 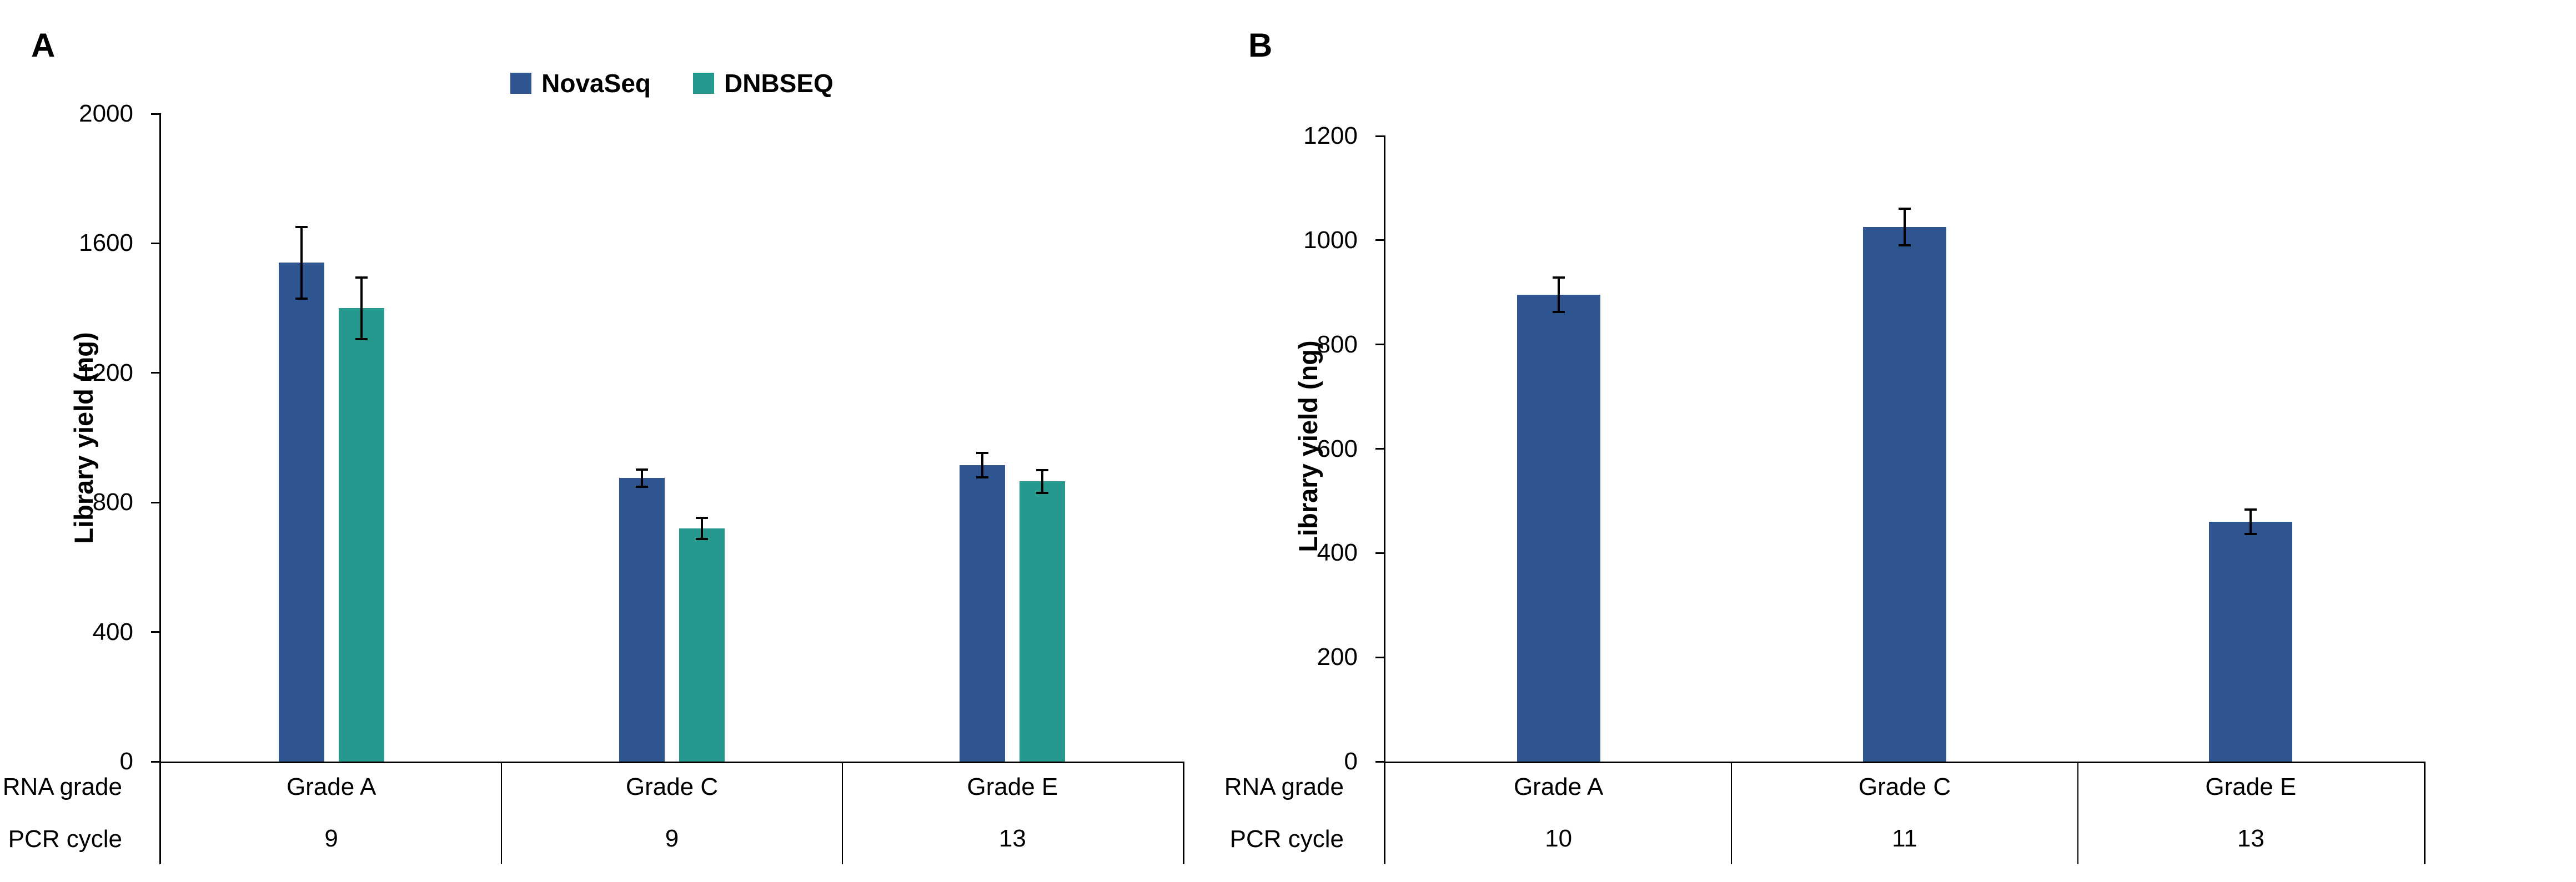 What do you see at coordinates (704, 83) in the screenshot?
I see `dnbseq-swatch-icon` at bounding box center [704, 83].